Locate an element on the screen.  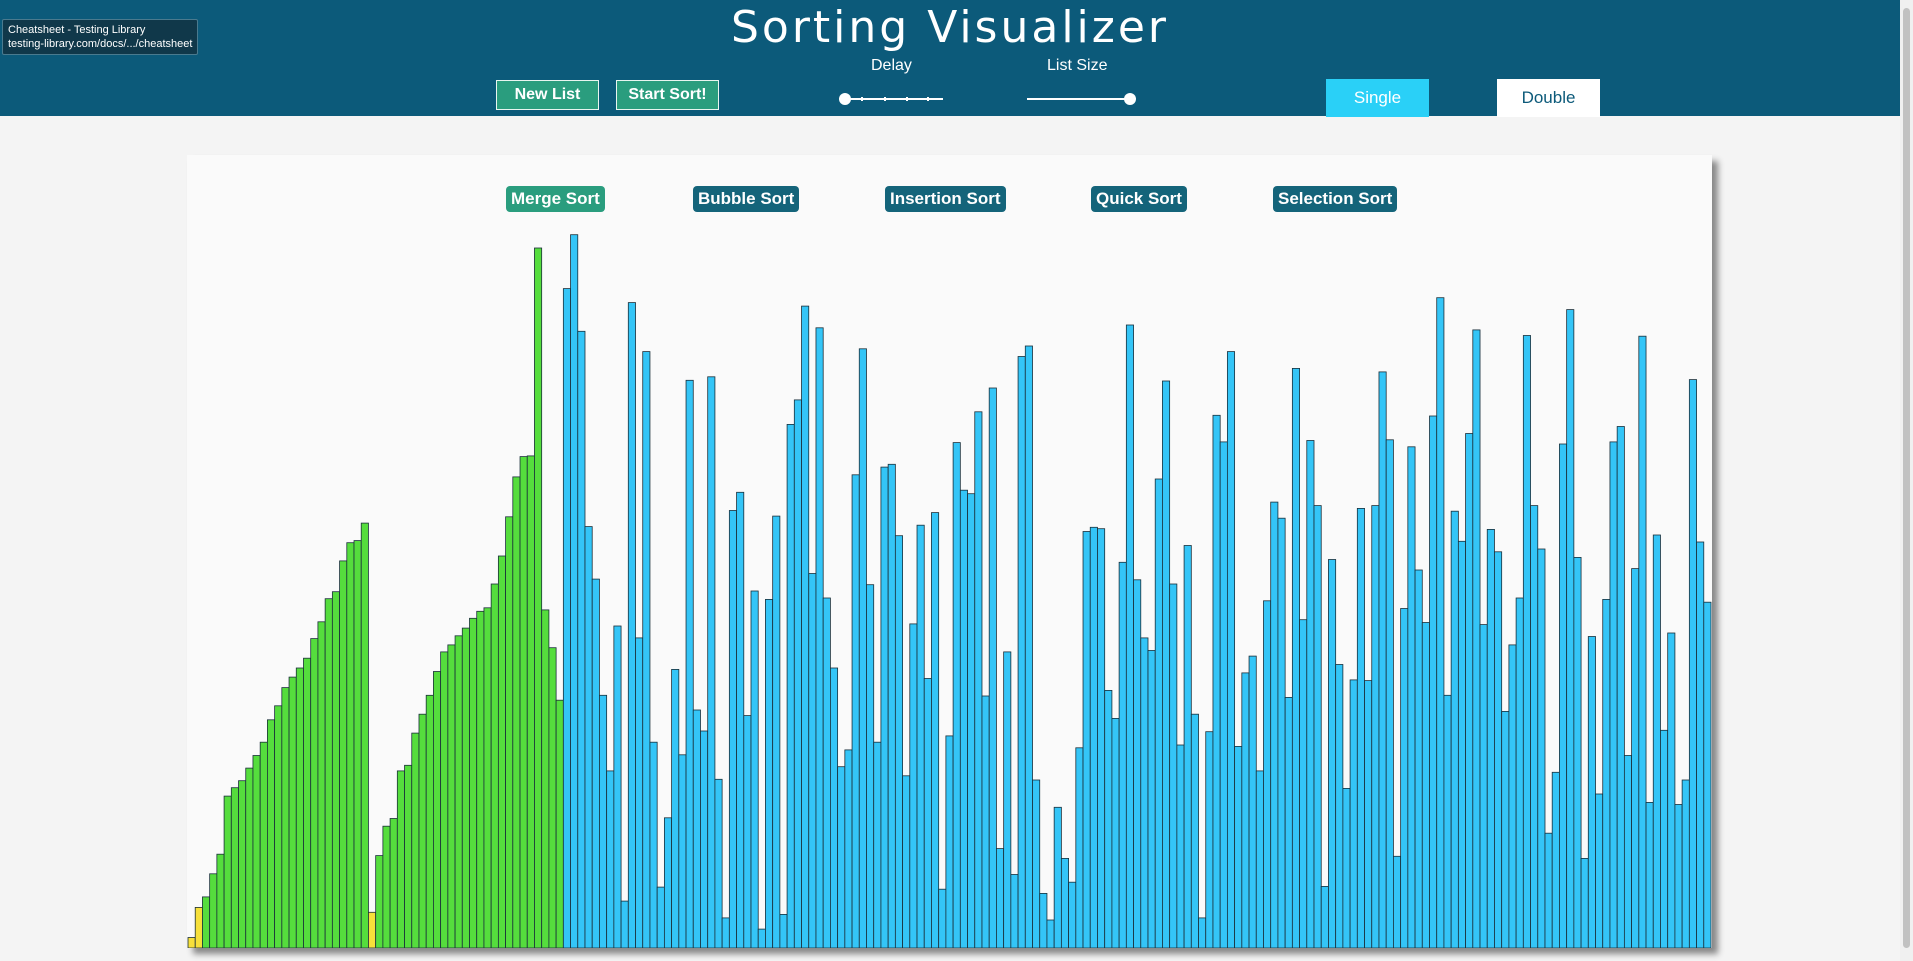
page-scrollbar is located at coordinates (1906, 480).